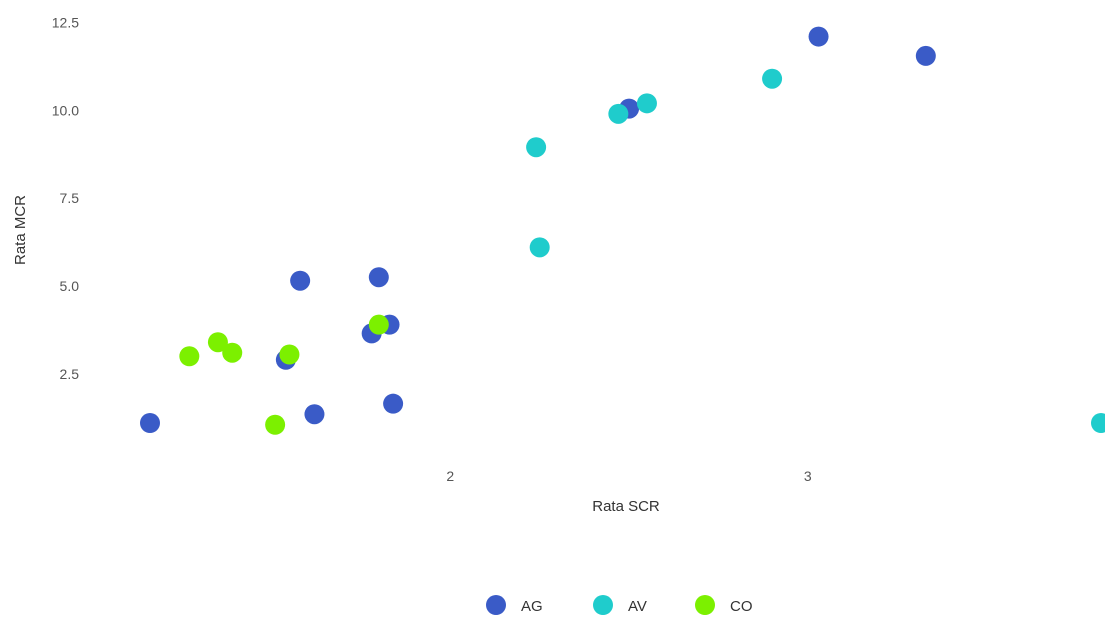  I want to click on y-tick-label: 5.0, so click(70, 286).